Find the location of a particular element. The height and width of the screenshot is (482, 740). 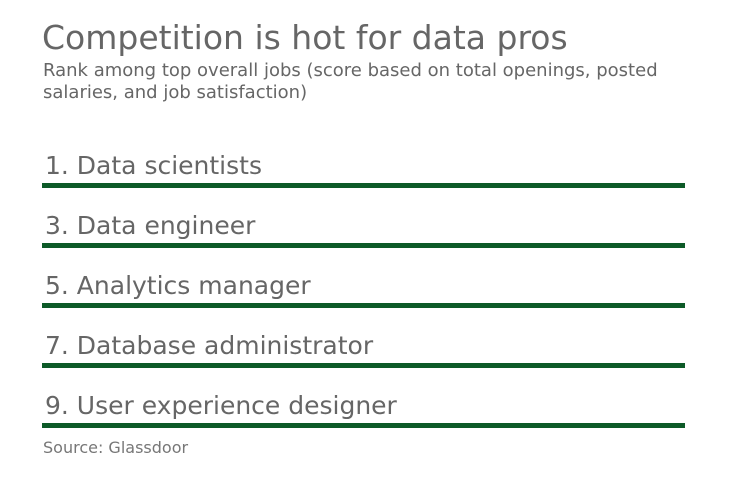

job-item: 5. Analytics manager is located at coordinates (363, 278).